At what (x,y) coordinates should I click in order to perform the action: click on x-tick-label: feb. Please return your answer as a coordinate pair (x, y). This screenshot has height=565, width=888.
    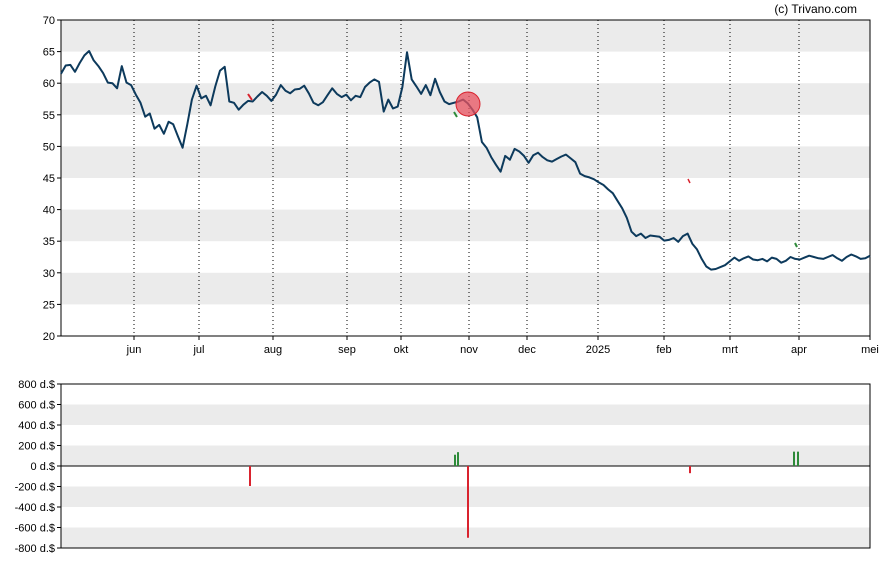
    Looking at the image, I should click on (663, 350).